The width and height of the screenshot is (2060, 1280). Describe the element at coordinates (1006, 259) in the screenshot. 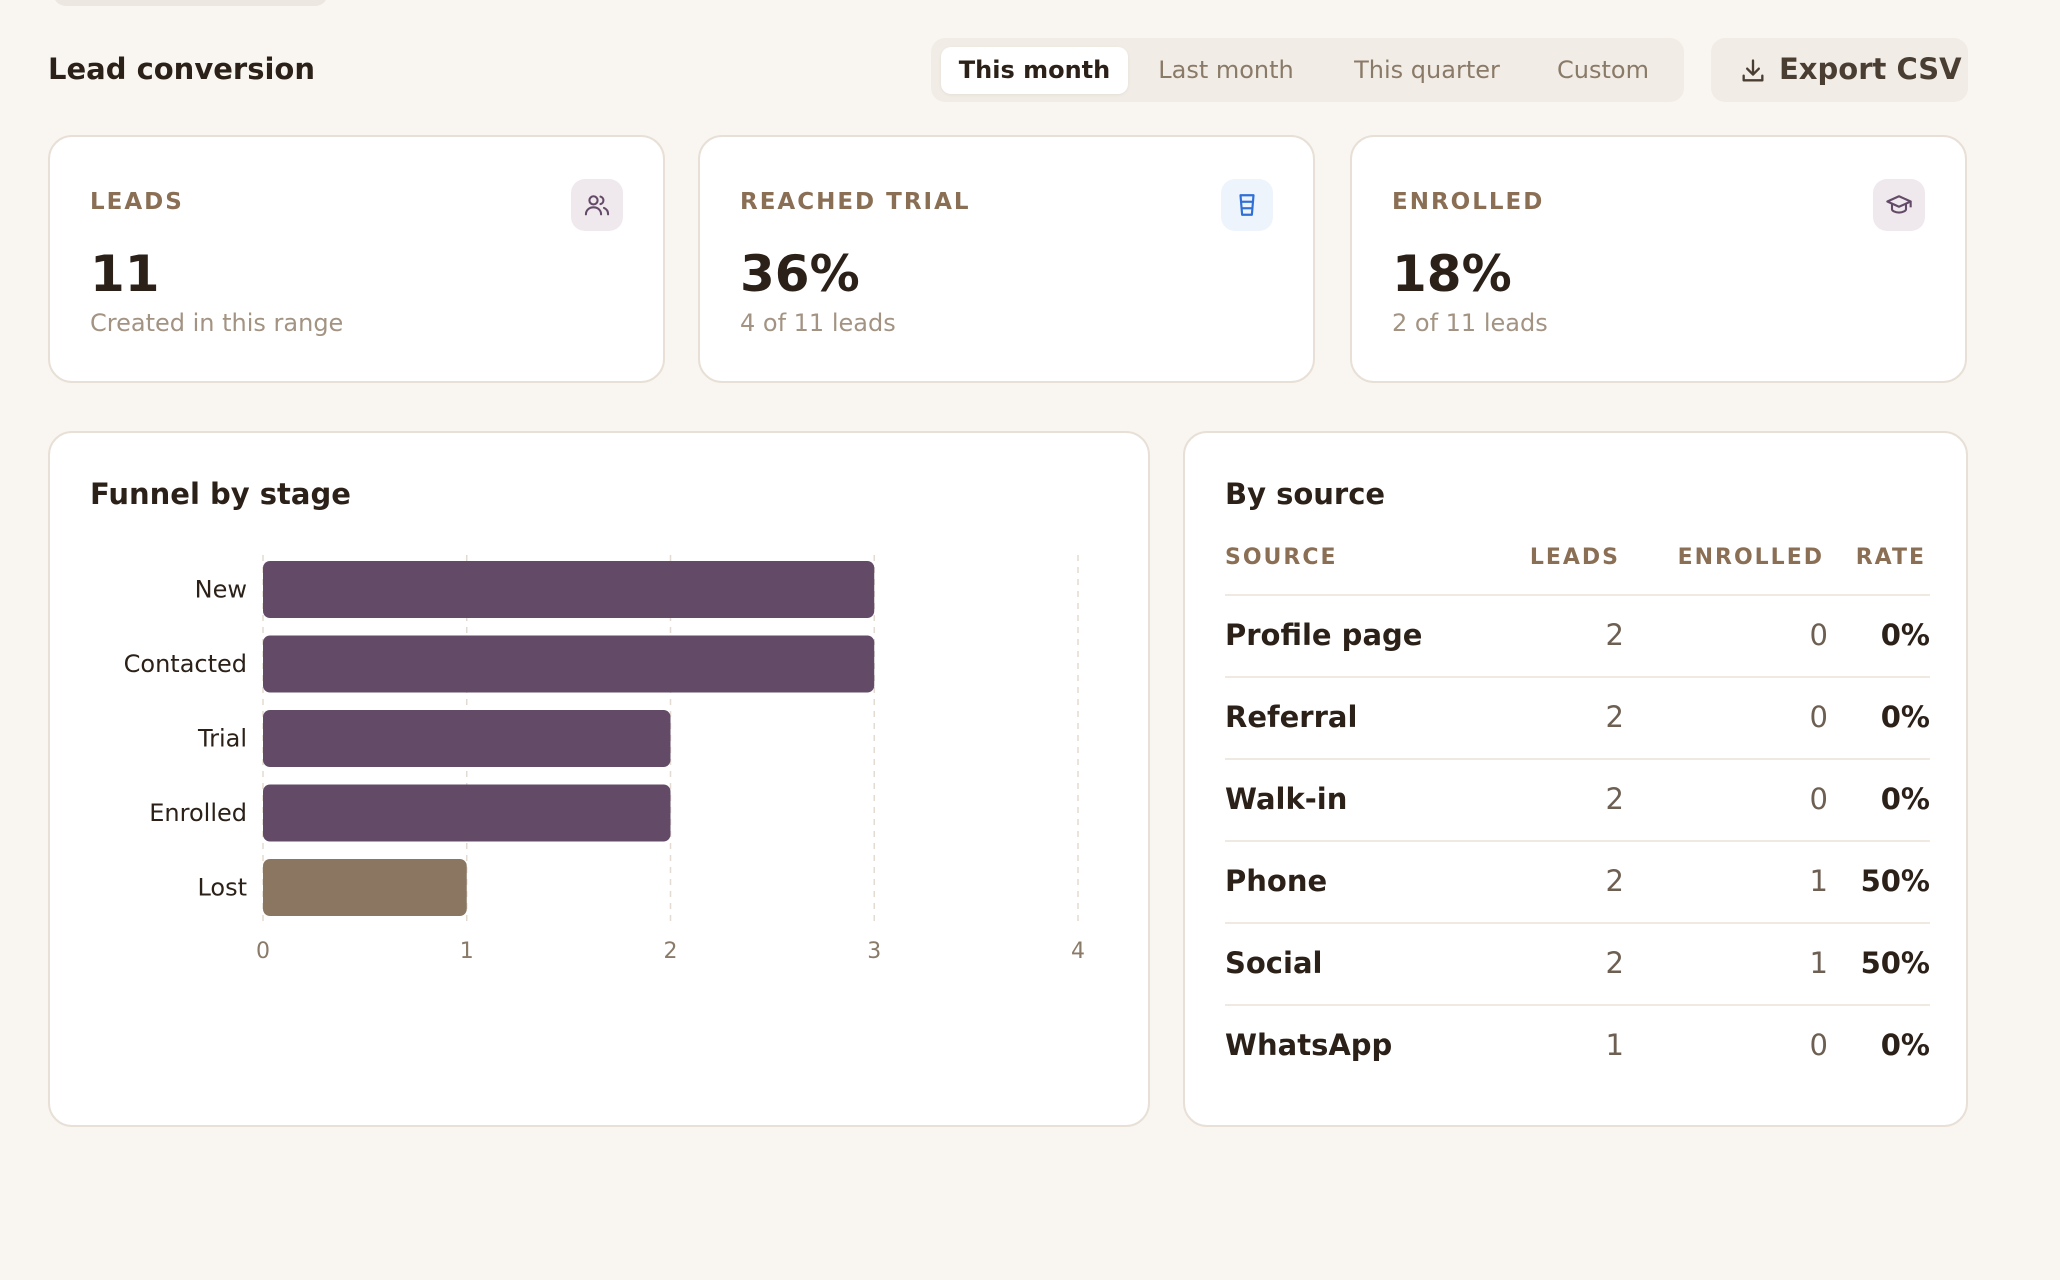

I see `stat-card-reached-trial: REACHED TRIAL 36% 4 of 11 leads` at that location.